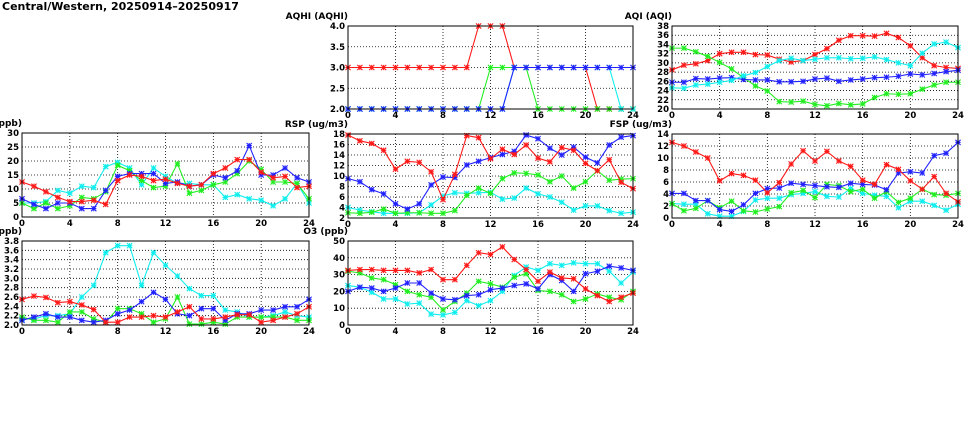 Image resolution: width=975 pixels, height=447 pixels. I want to click on x-tick-label: 24, so click(309, 332).